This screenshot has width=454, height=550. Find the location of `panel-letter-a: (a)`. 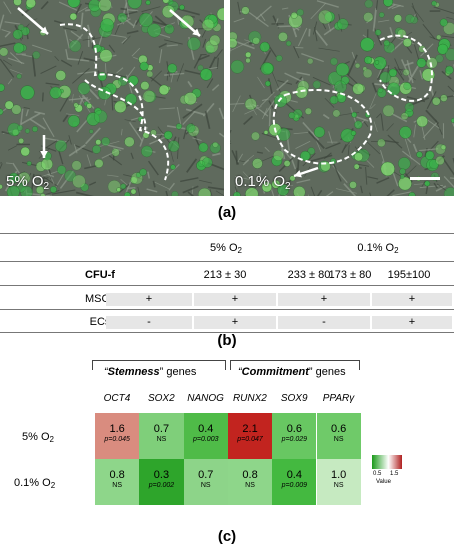

panel-letter-a: (a) is located at coordinates (227, 212).